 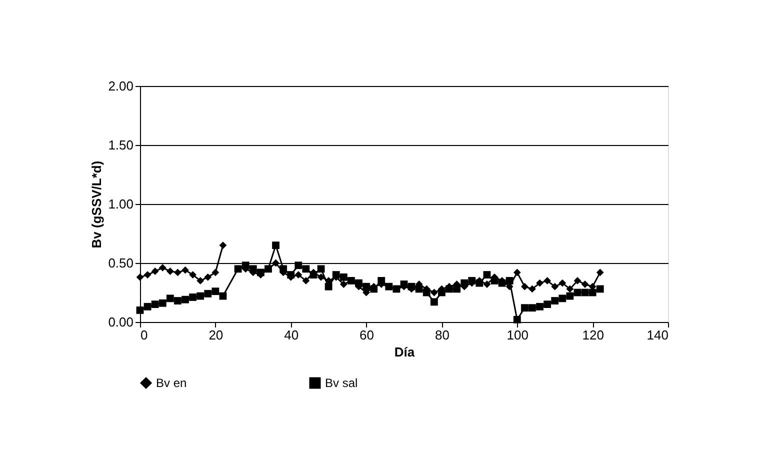 What do you see at coordinates (216, 335) in the screenshot?
I see `x-tick-label: 20` at bounding box center [216, 335].